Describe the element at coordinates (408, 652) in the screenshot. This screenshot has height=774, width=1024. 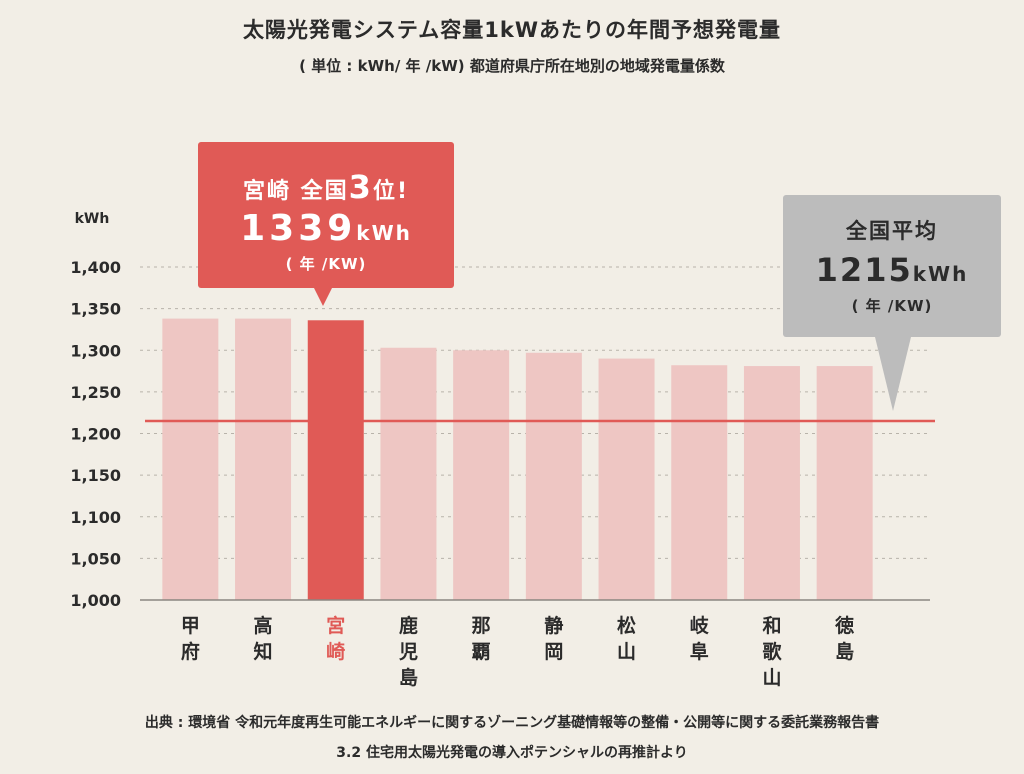
I see `x-category-label-char: 児` at that location.